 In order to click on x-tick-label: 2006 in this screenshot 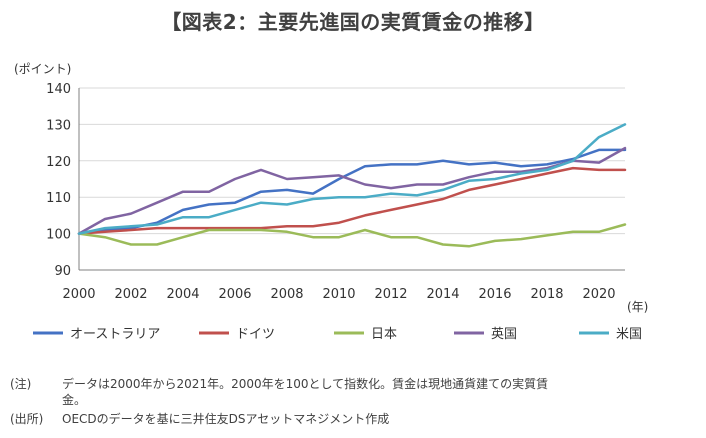, I will do `click(234, 294)`.